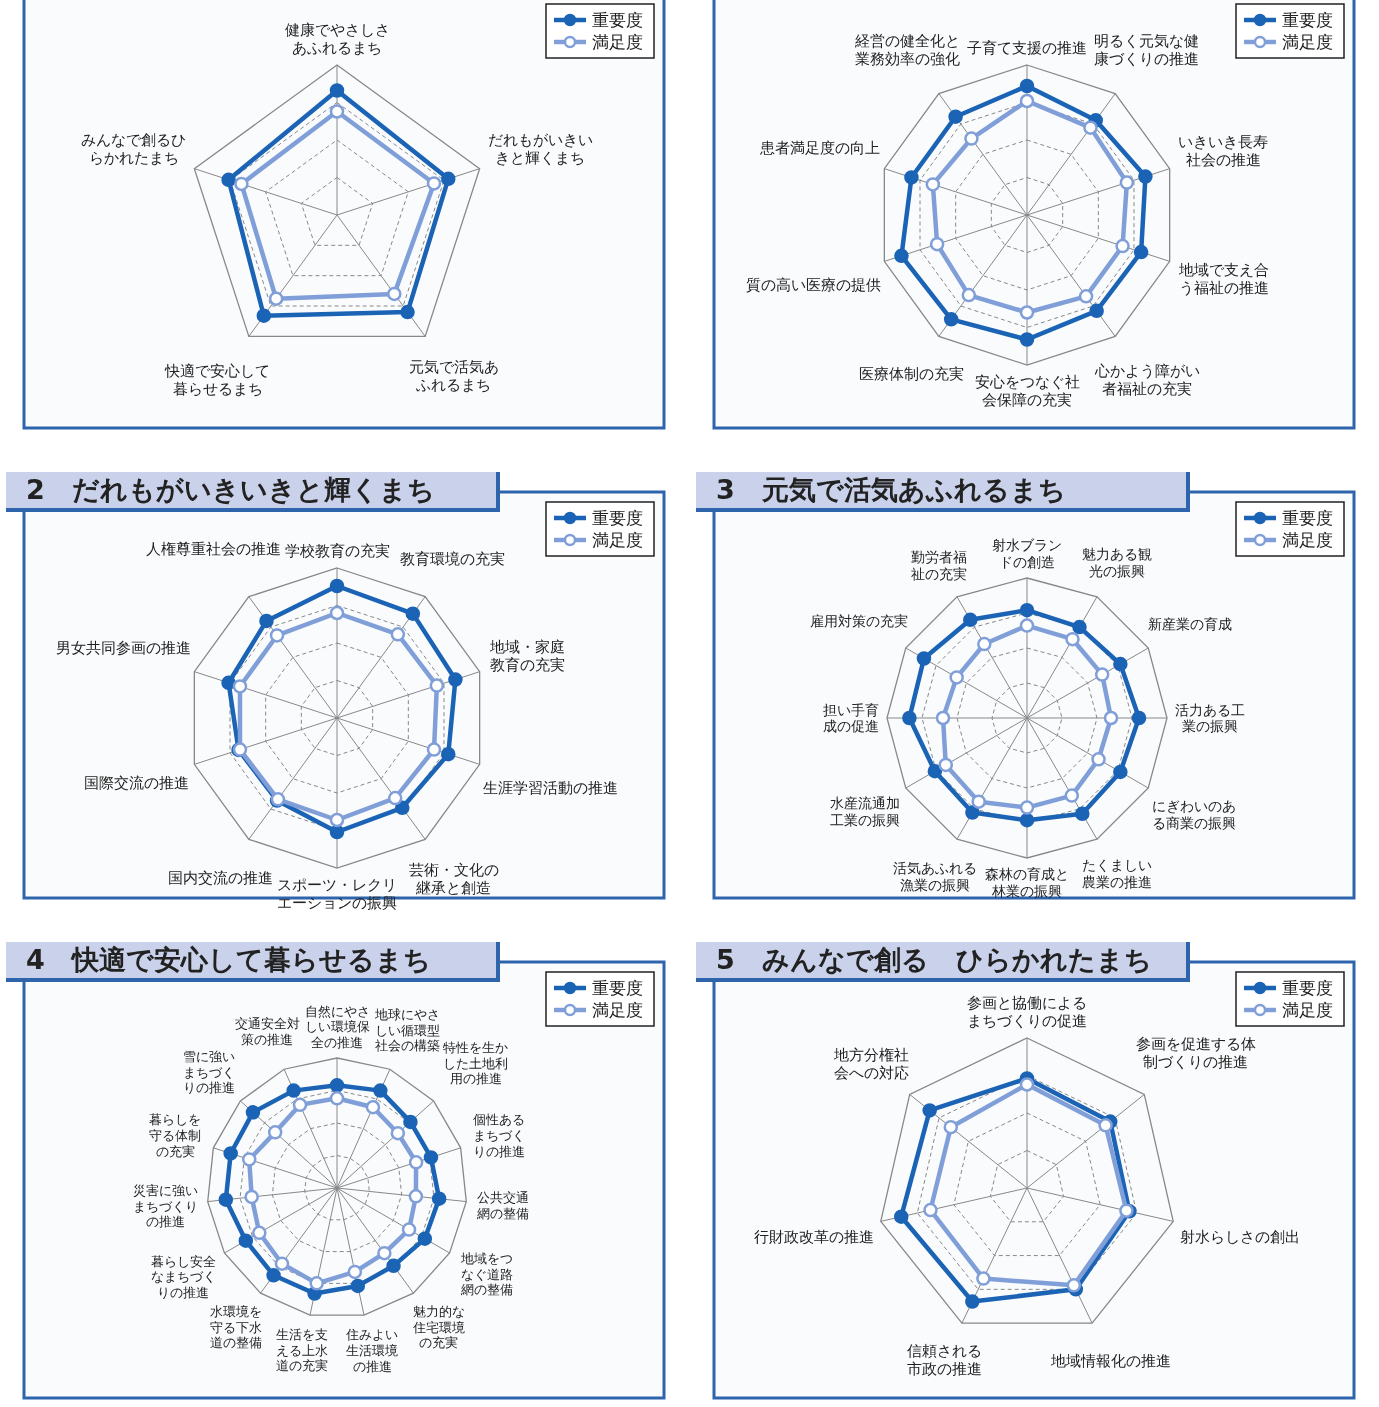 The height and width of the screenshot is (1407, 1379). I want to click on spoke-label: 質の高い医療の提供, so click(813, 284).